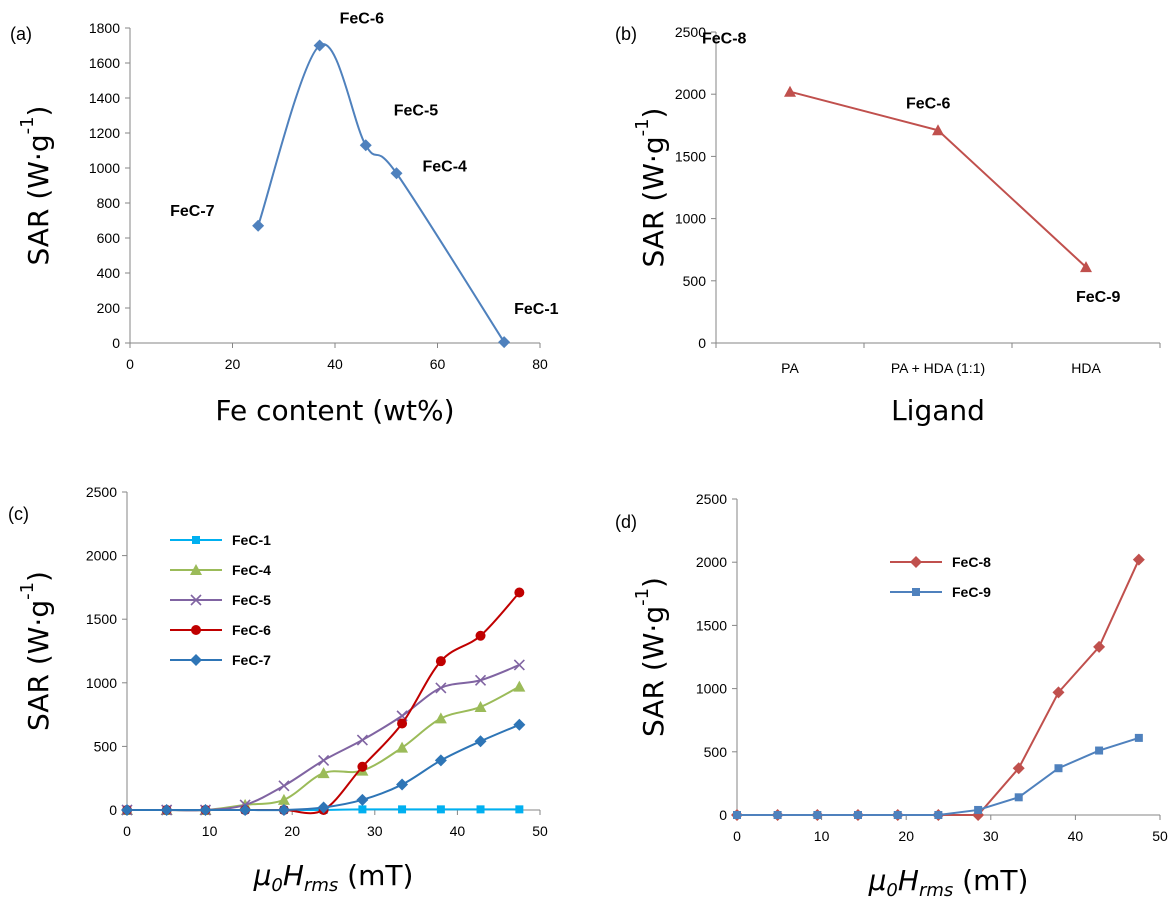  What do you see at coordinates (540, 364) in the screenshot?
I see `x-tick-label: 80` at bounding box center [540, 364].